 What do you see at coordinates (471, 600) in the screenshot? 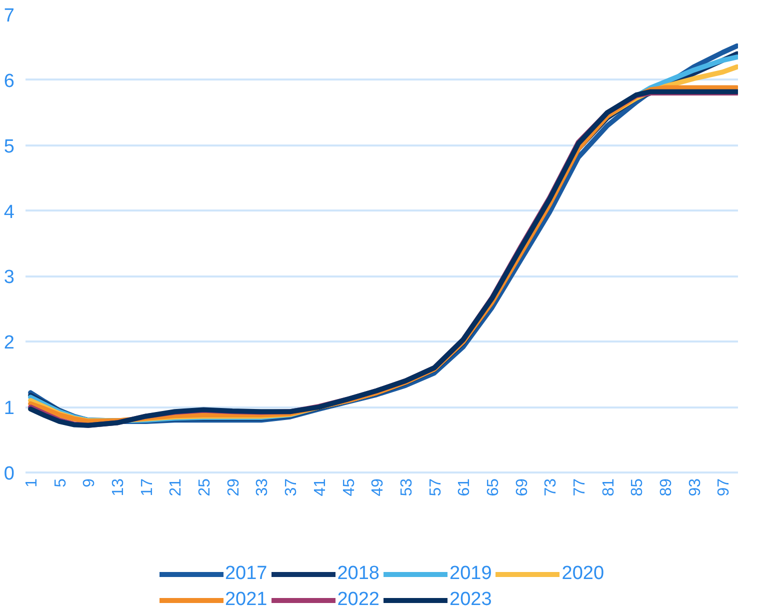
I see `legend-label: 2023` at bounding box center [471, 600].